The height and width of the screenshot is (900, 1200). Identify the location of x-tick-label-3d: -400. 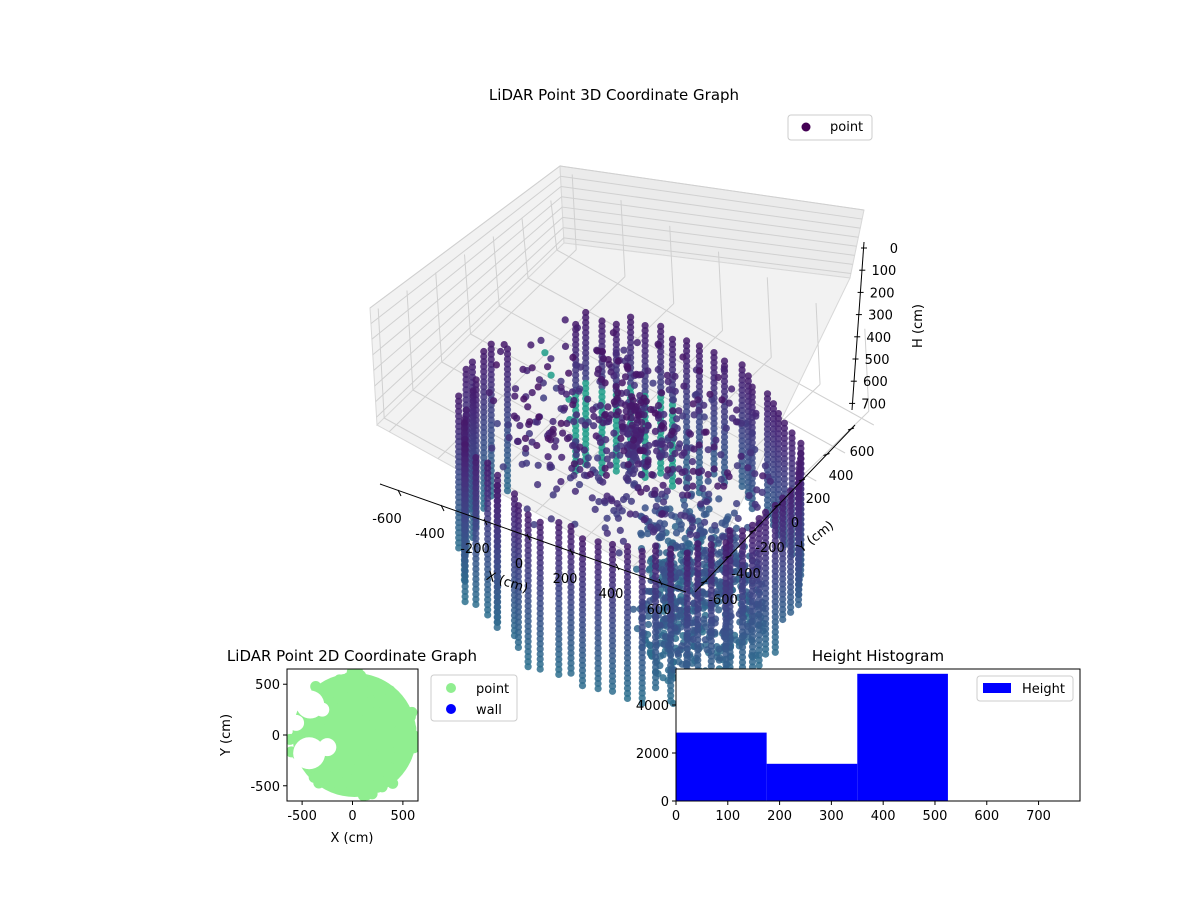
(430, 534).